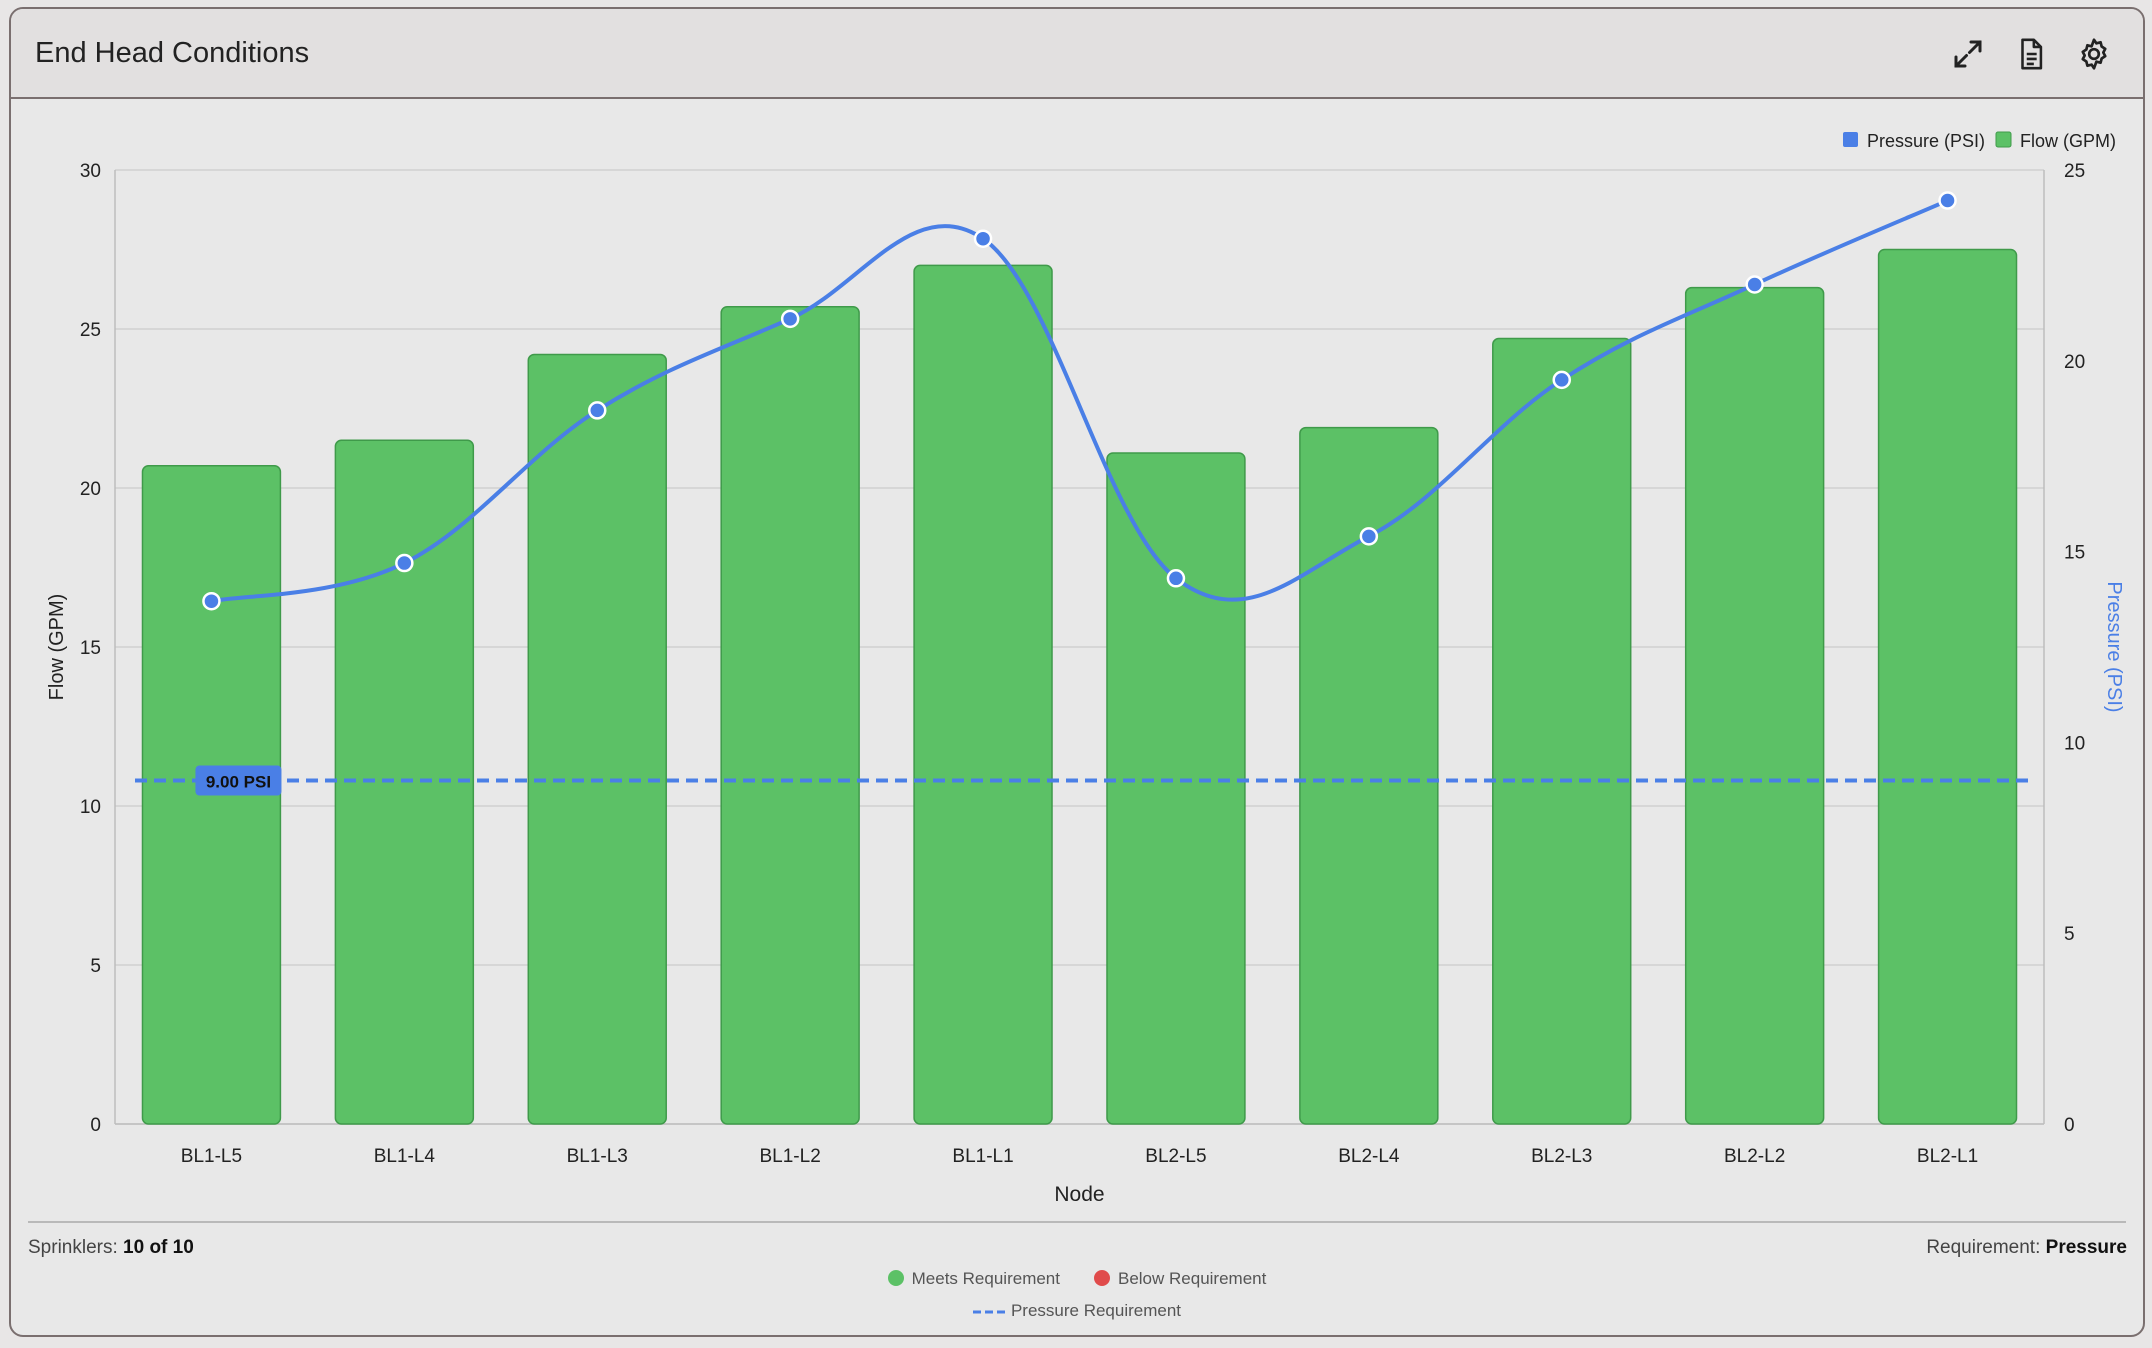 The height and width of the screenshot is (1348, 2152). I want to click on settings-button, so click(2094, 54).